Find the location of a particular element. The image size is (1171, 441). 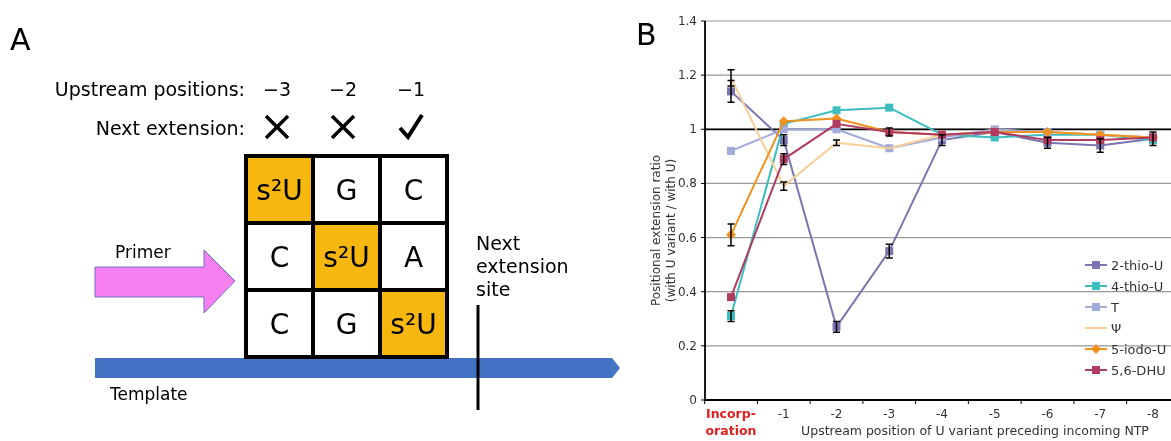

y-tick-label: 1.2 is located at coordinates (687, 75).